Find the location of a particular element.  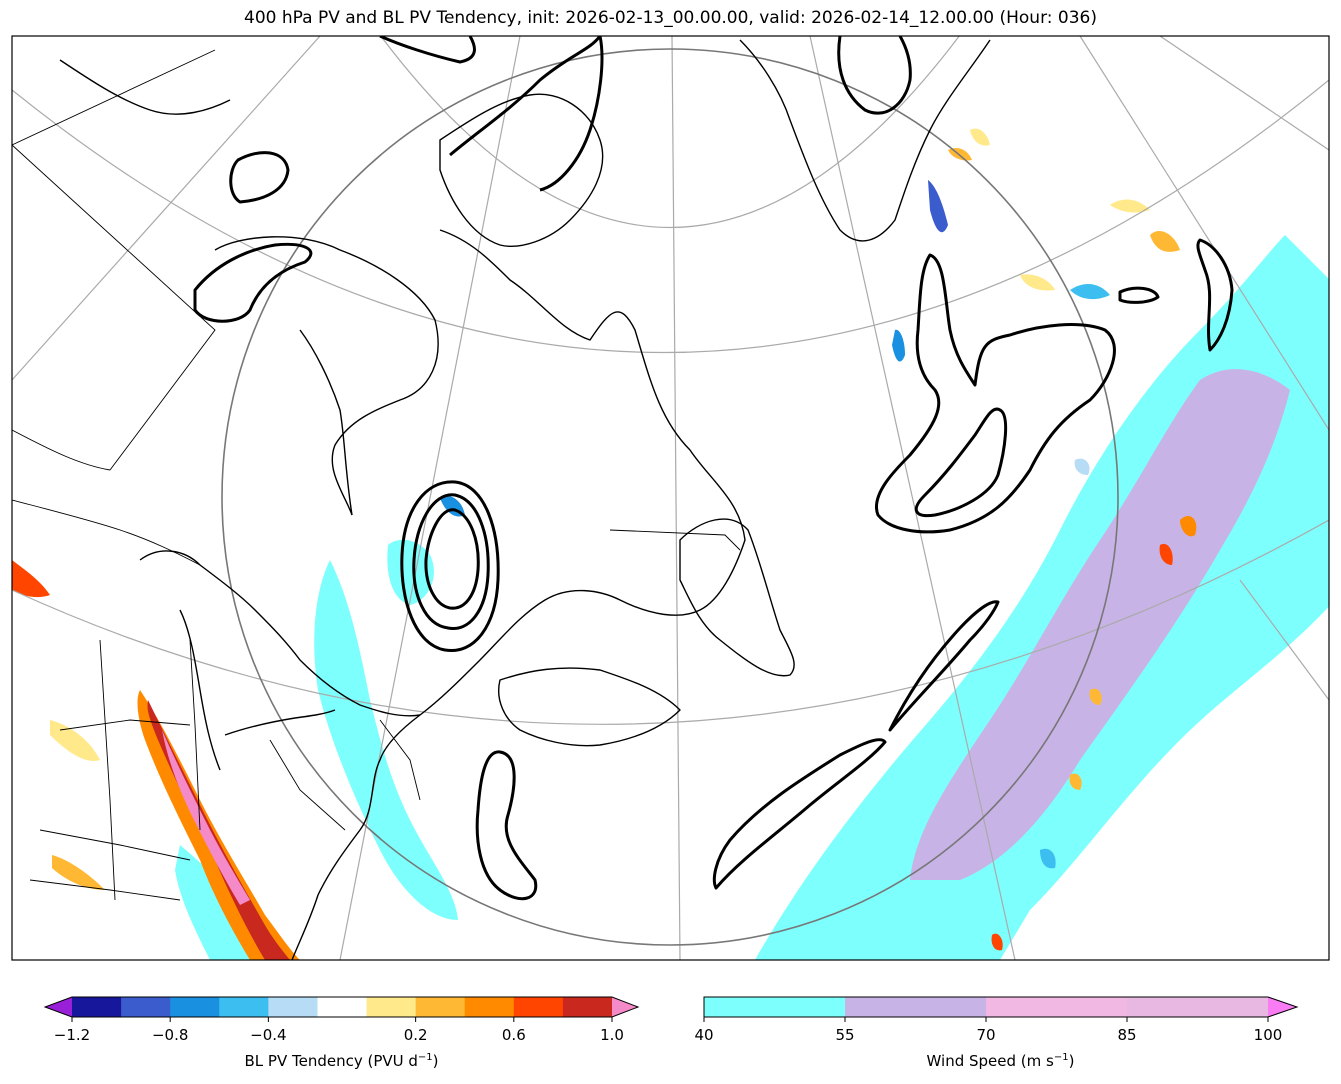

wind-colorbar-label: Wind Speed (m s−1) is located at coordinates (1000, 1061).